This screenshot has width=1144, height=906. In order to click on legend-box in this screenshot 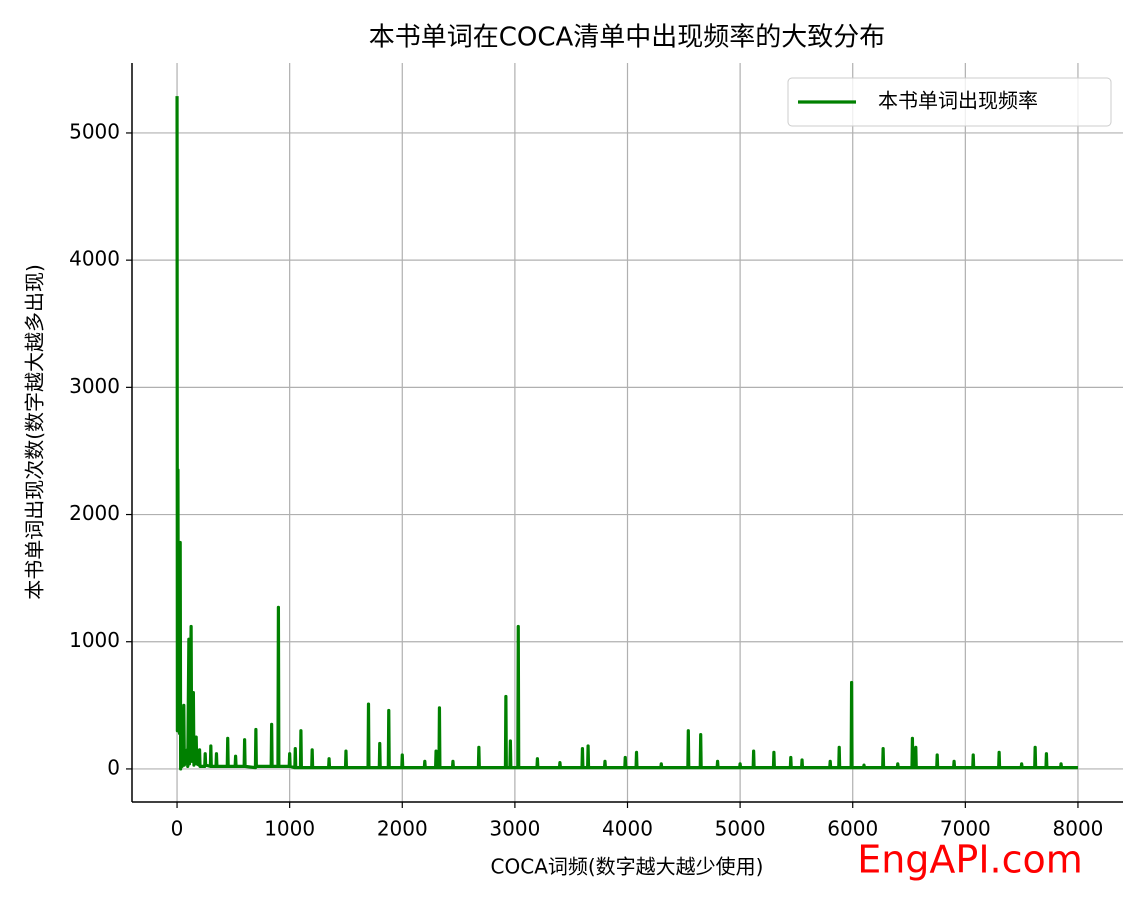, I will do `click(949, 102)`.